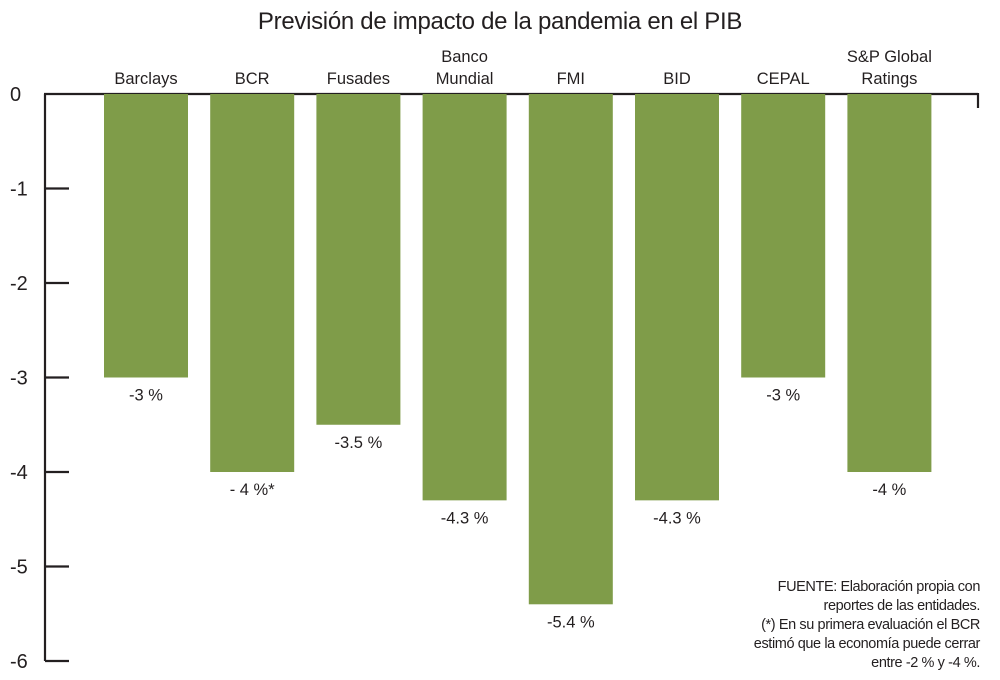  What do you see at coordinates (925, 663) in the screenshot?
I see `note-line: entre -2 % y -4 %.` at bounding box center [925, 663].